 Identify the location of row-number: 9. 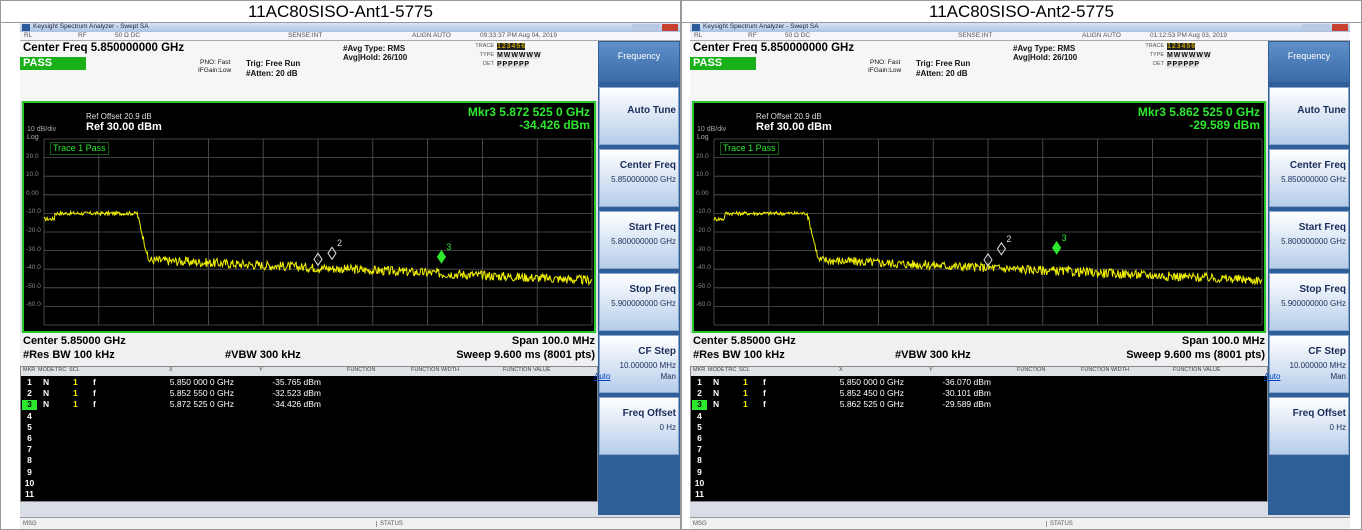
(29, 472).